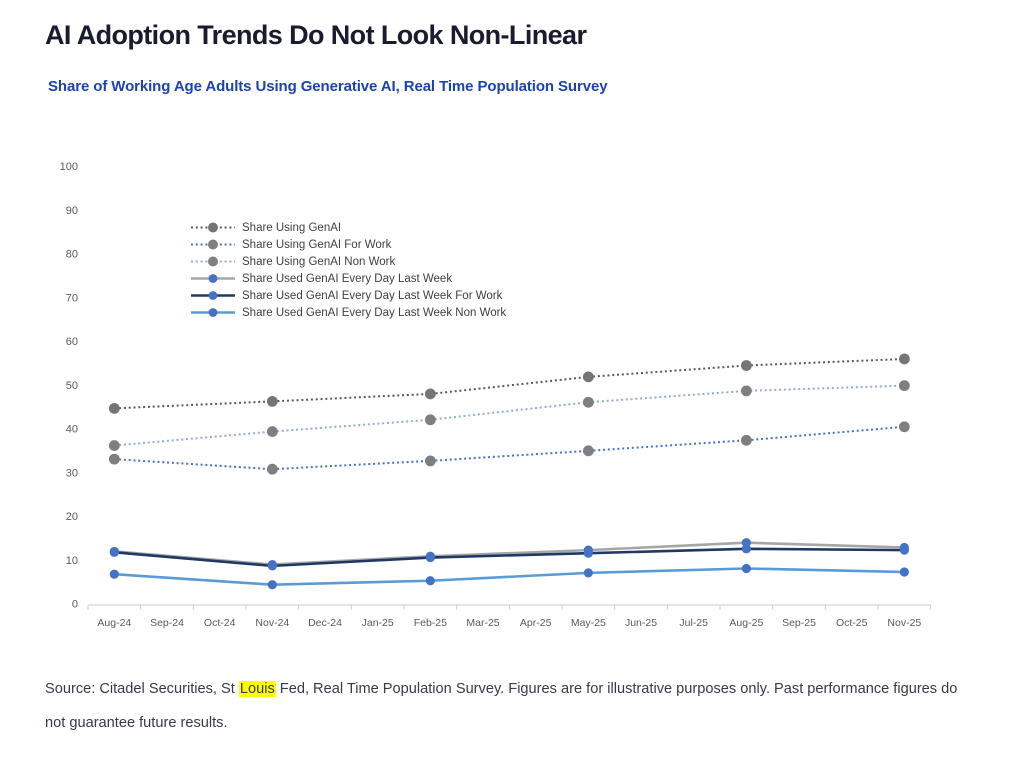  I want to click on x-axis-tick-label: May-25, so click(588, 623).